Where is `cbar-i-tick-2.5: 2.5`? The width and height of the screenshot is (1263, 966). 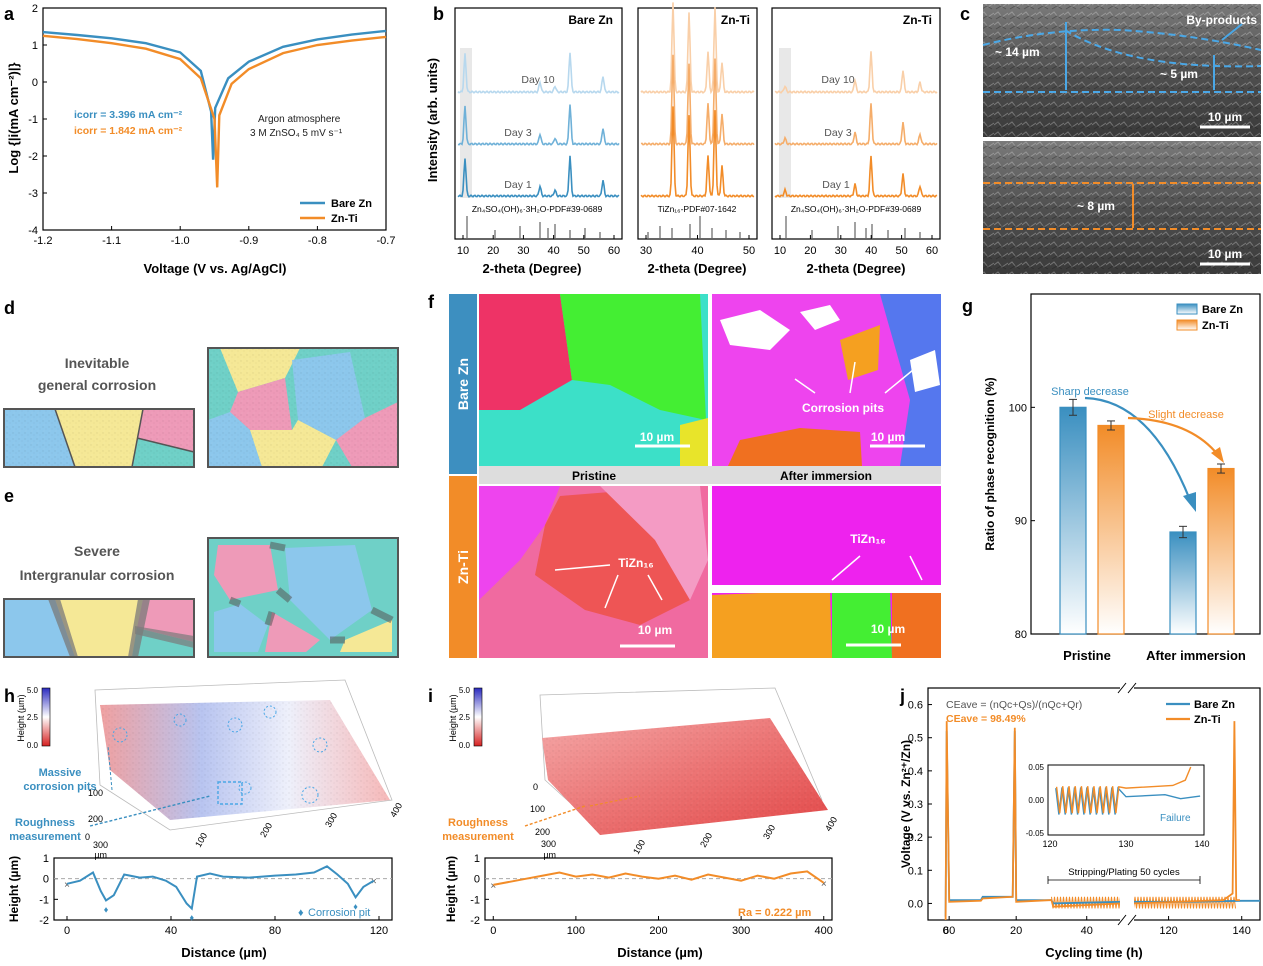 cbar-i-tick-2.5: 2.5 is located at coordinates (465, 717).